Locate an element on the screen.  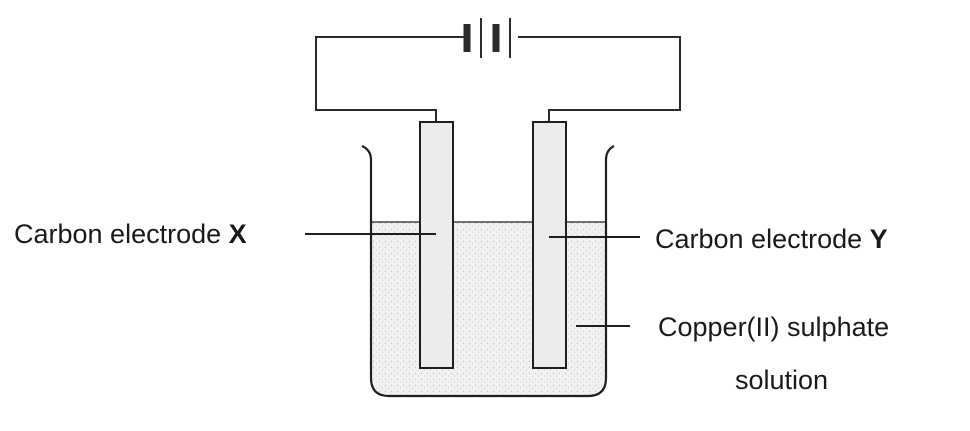
label-electrode-y: Carbon electrode Y is located at coordinates (771, 239).